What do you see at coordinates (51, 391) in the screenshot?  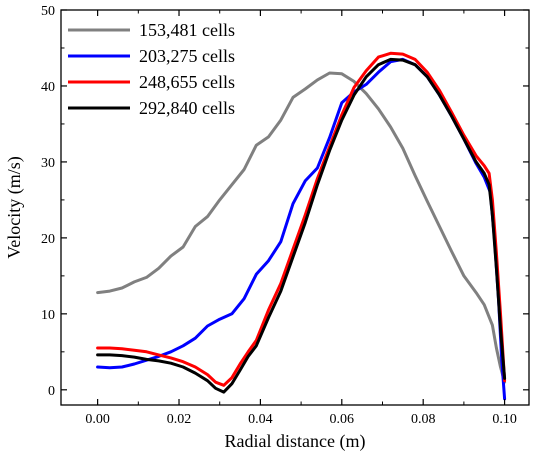 I see `y-tick-label: 0` at bounding box center [51, 391].